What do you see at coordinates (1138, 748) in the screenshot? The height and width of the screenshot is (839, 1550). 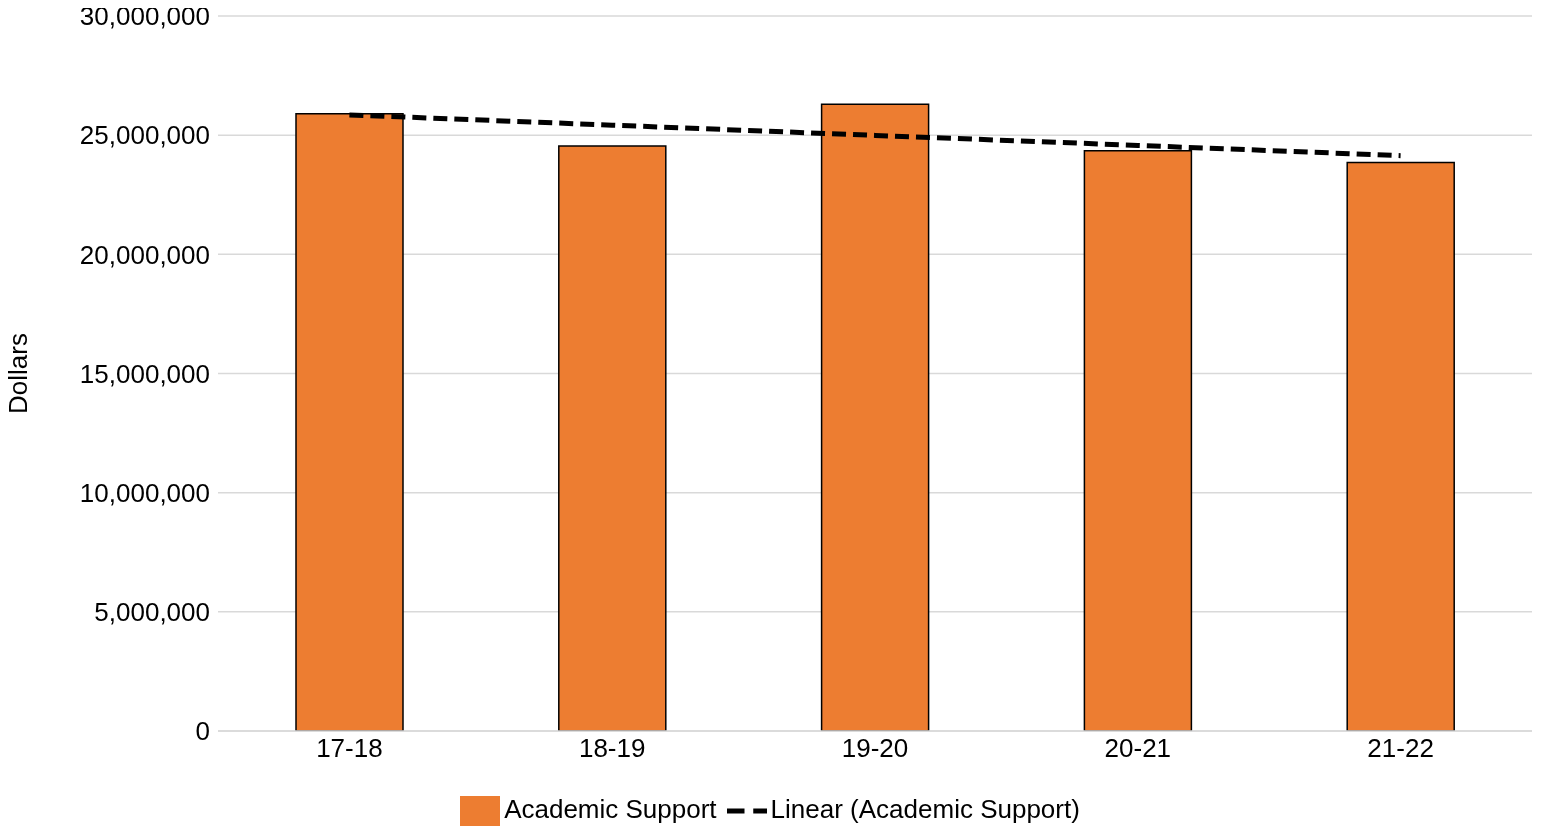 I see `x-tick-label: 20-21` at bounding box center [1138, 748].